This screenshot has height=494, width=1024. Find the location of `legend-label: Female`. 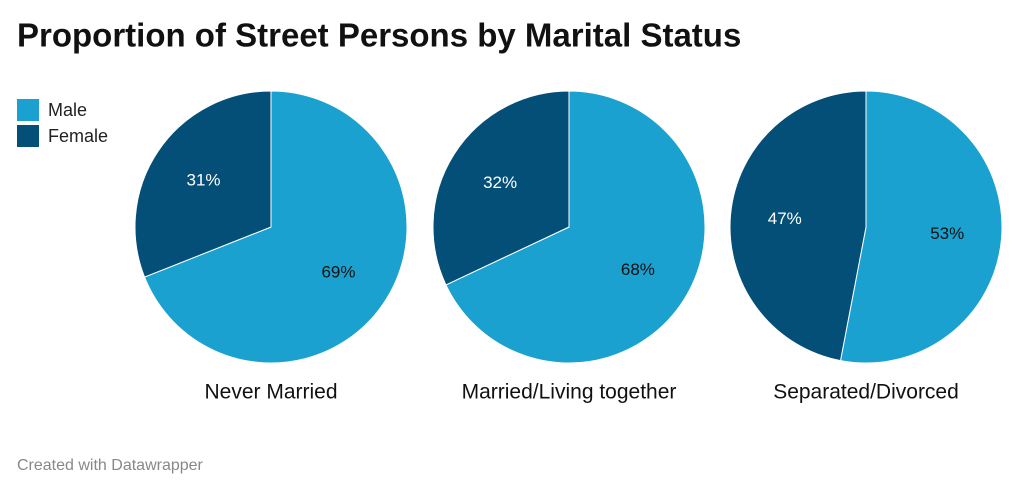

legend-label: Female is located at coordinates (78, 136).